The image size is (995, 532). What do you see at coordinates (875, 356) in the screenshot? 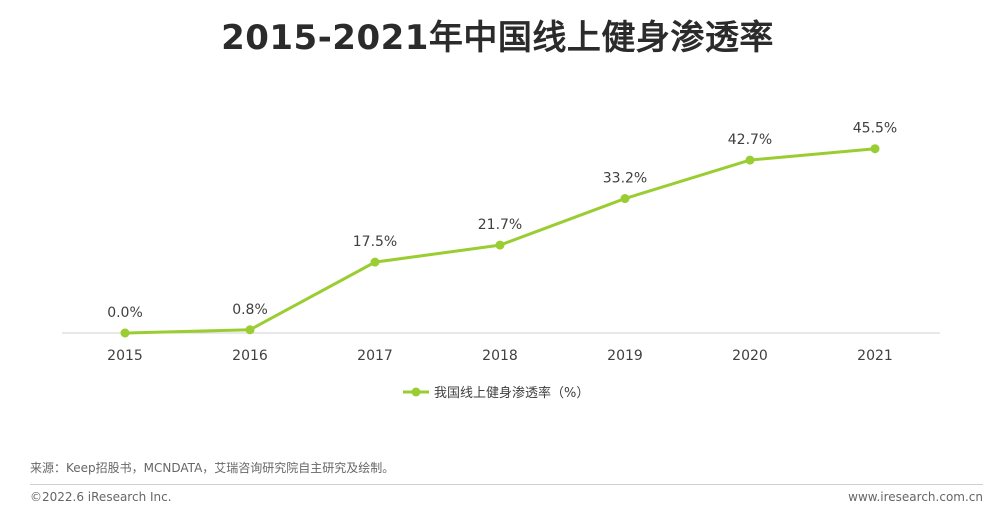
I see `x-tick-label: 2021` at bounding box center [875, 356].